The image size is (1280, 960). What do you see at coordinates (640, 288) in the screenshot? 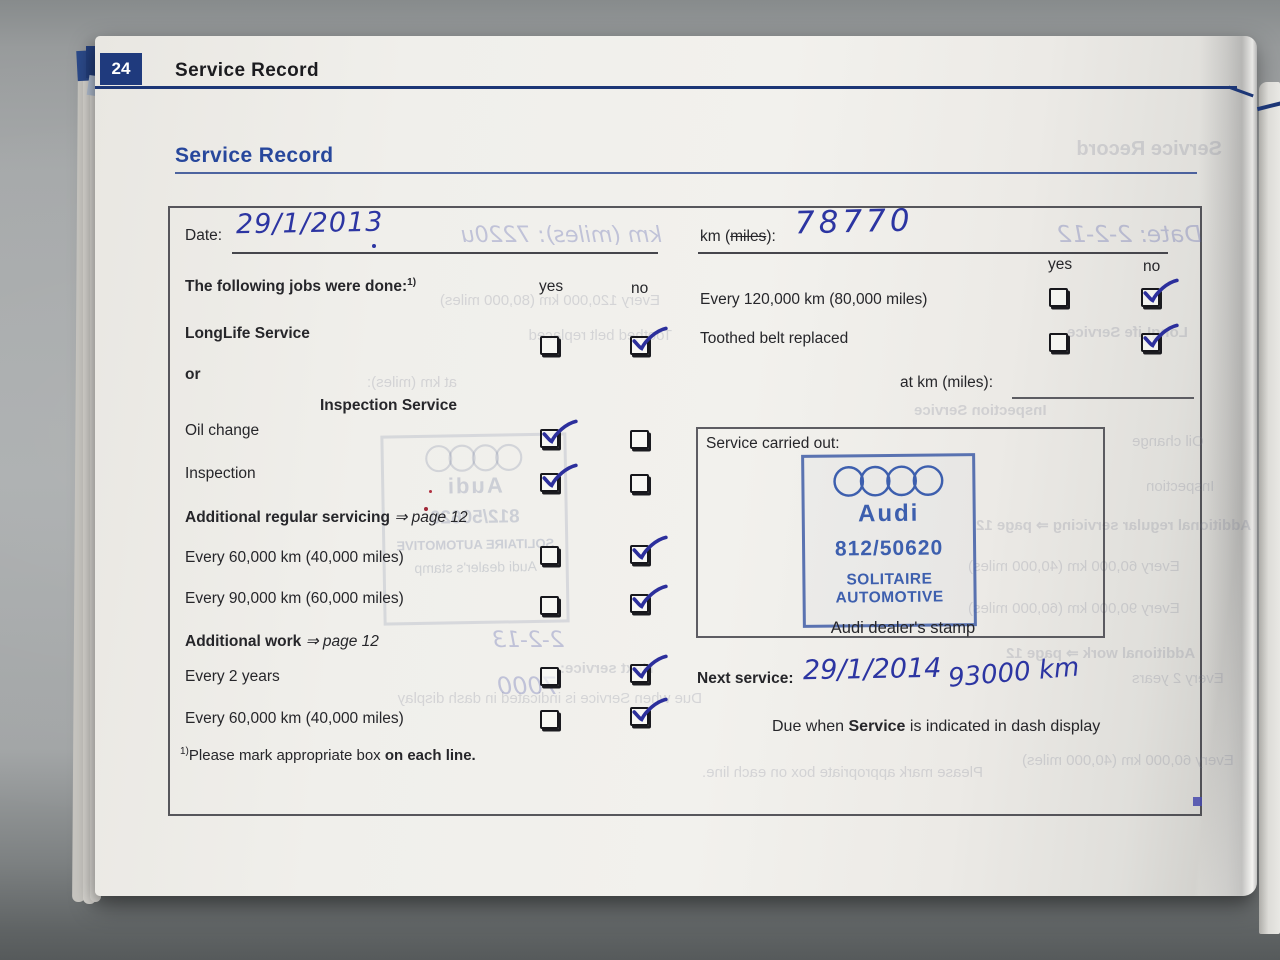
I see `left-col-no-header: no` at bounding box center [640, 288].